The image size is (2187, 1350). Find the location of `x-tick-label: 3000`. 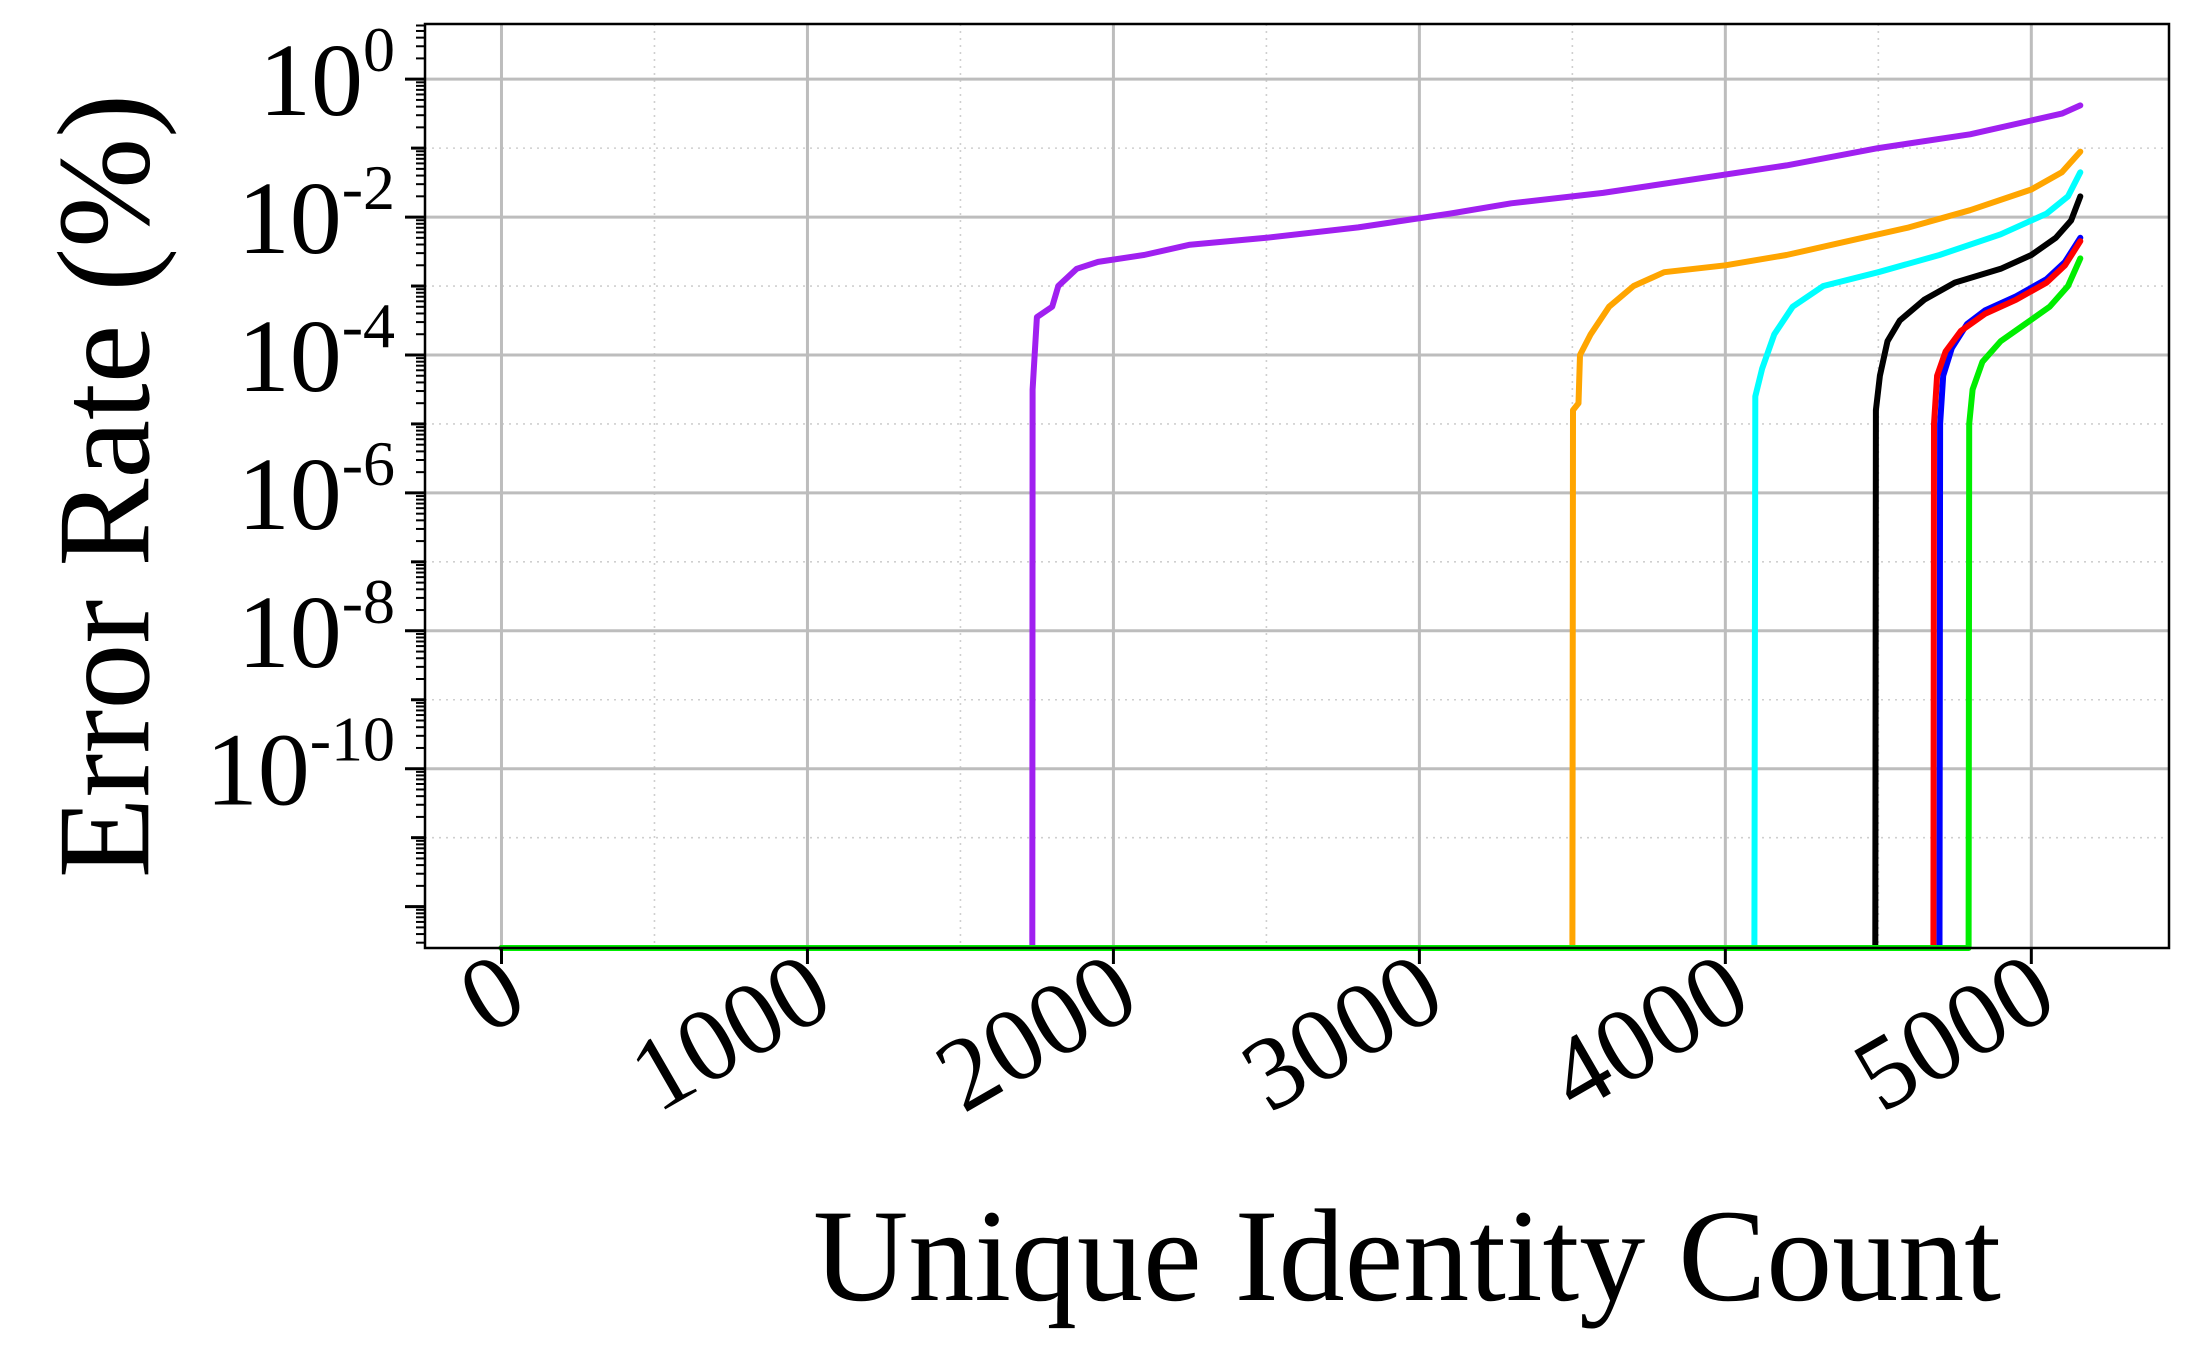

x-tick-label: 3000 is located at coordinates (1342, 1032).